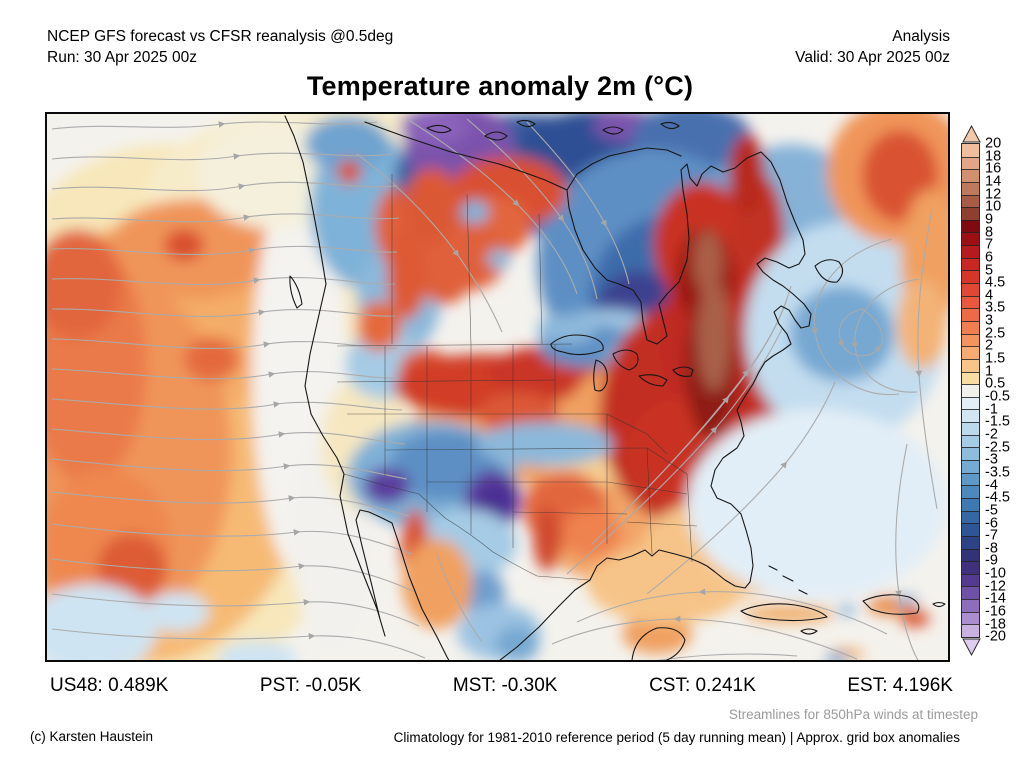  Describe the element at coordinates (921, 36) in the screenshot. I see `mode-label: Analysis` at that location.